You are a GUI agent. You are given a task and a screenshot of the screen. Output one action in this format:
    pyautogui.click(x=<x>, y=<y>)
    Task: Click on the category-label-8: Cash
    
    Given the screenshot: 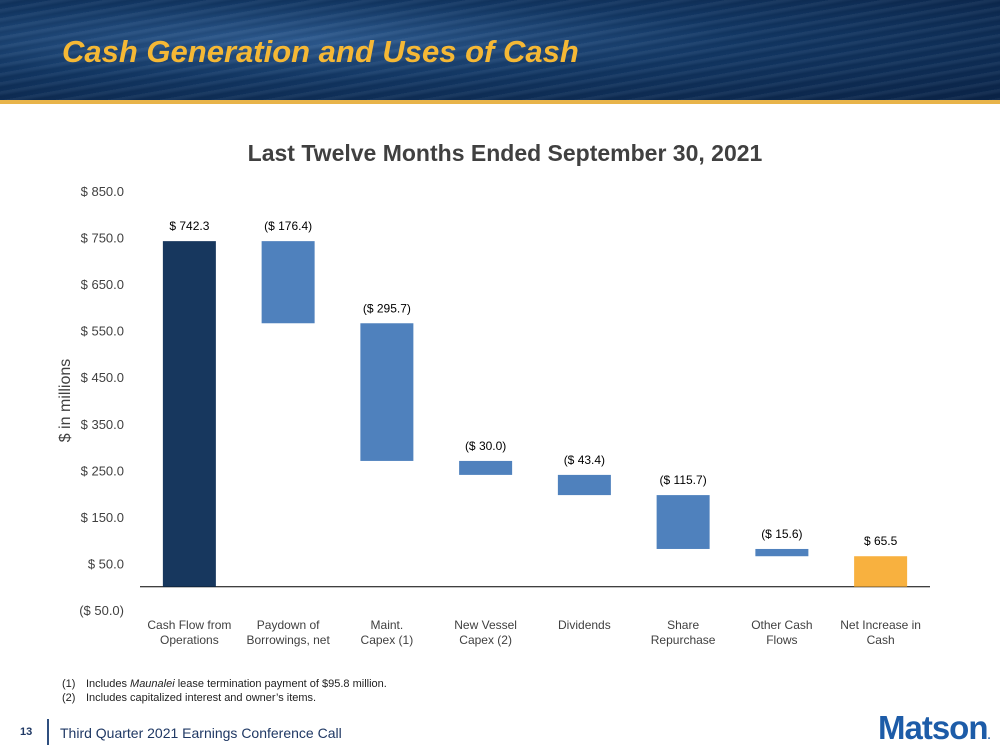 What is the action you would take?
    pyautogui.click(x=881, y=640)
    